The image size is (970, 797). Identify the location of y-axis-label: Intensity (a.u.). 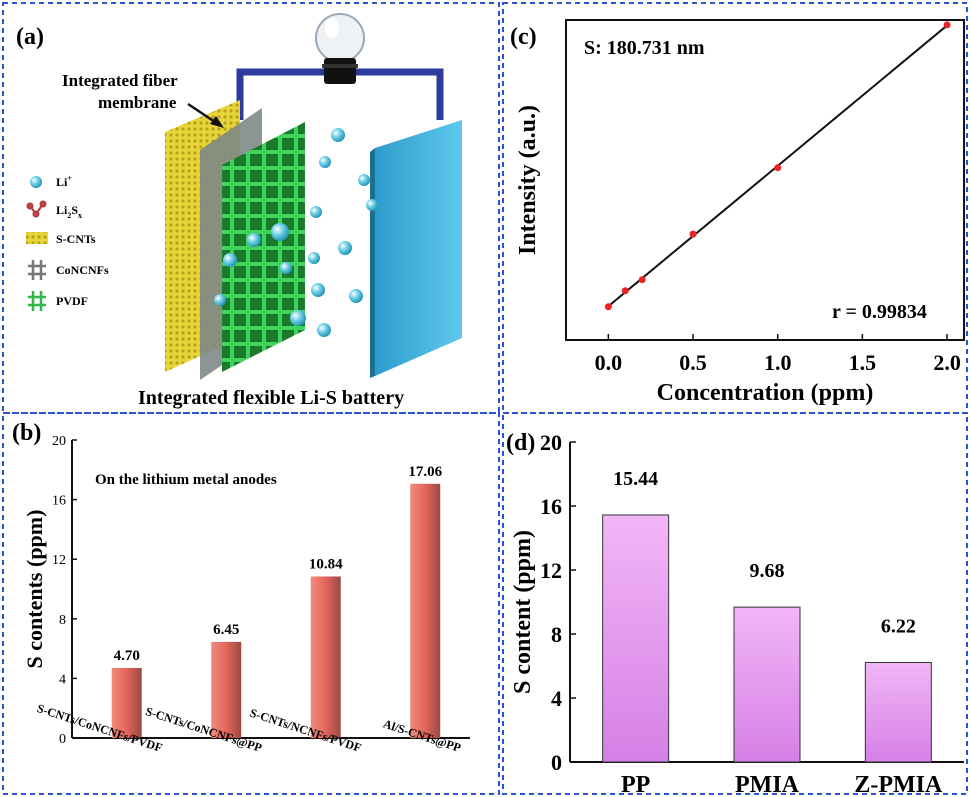
(528, 180).